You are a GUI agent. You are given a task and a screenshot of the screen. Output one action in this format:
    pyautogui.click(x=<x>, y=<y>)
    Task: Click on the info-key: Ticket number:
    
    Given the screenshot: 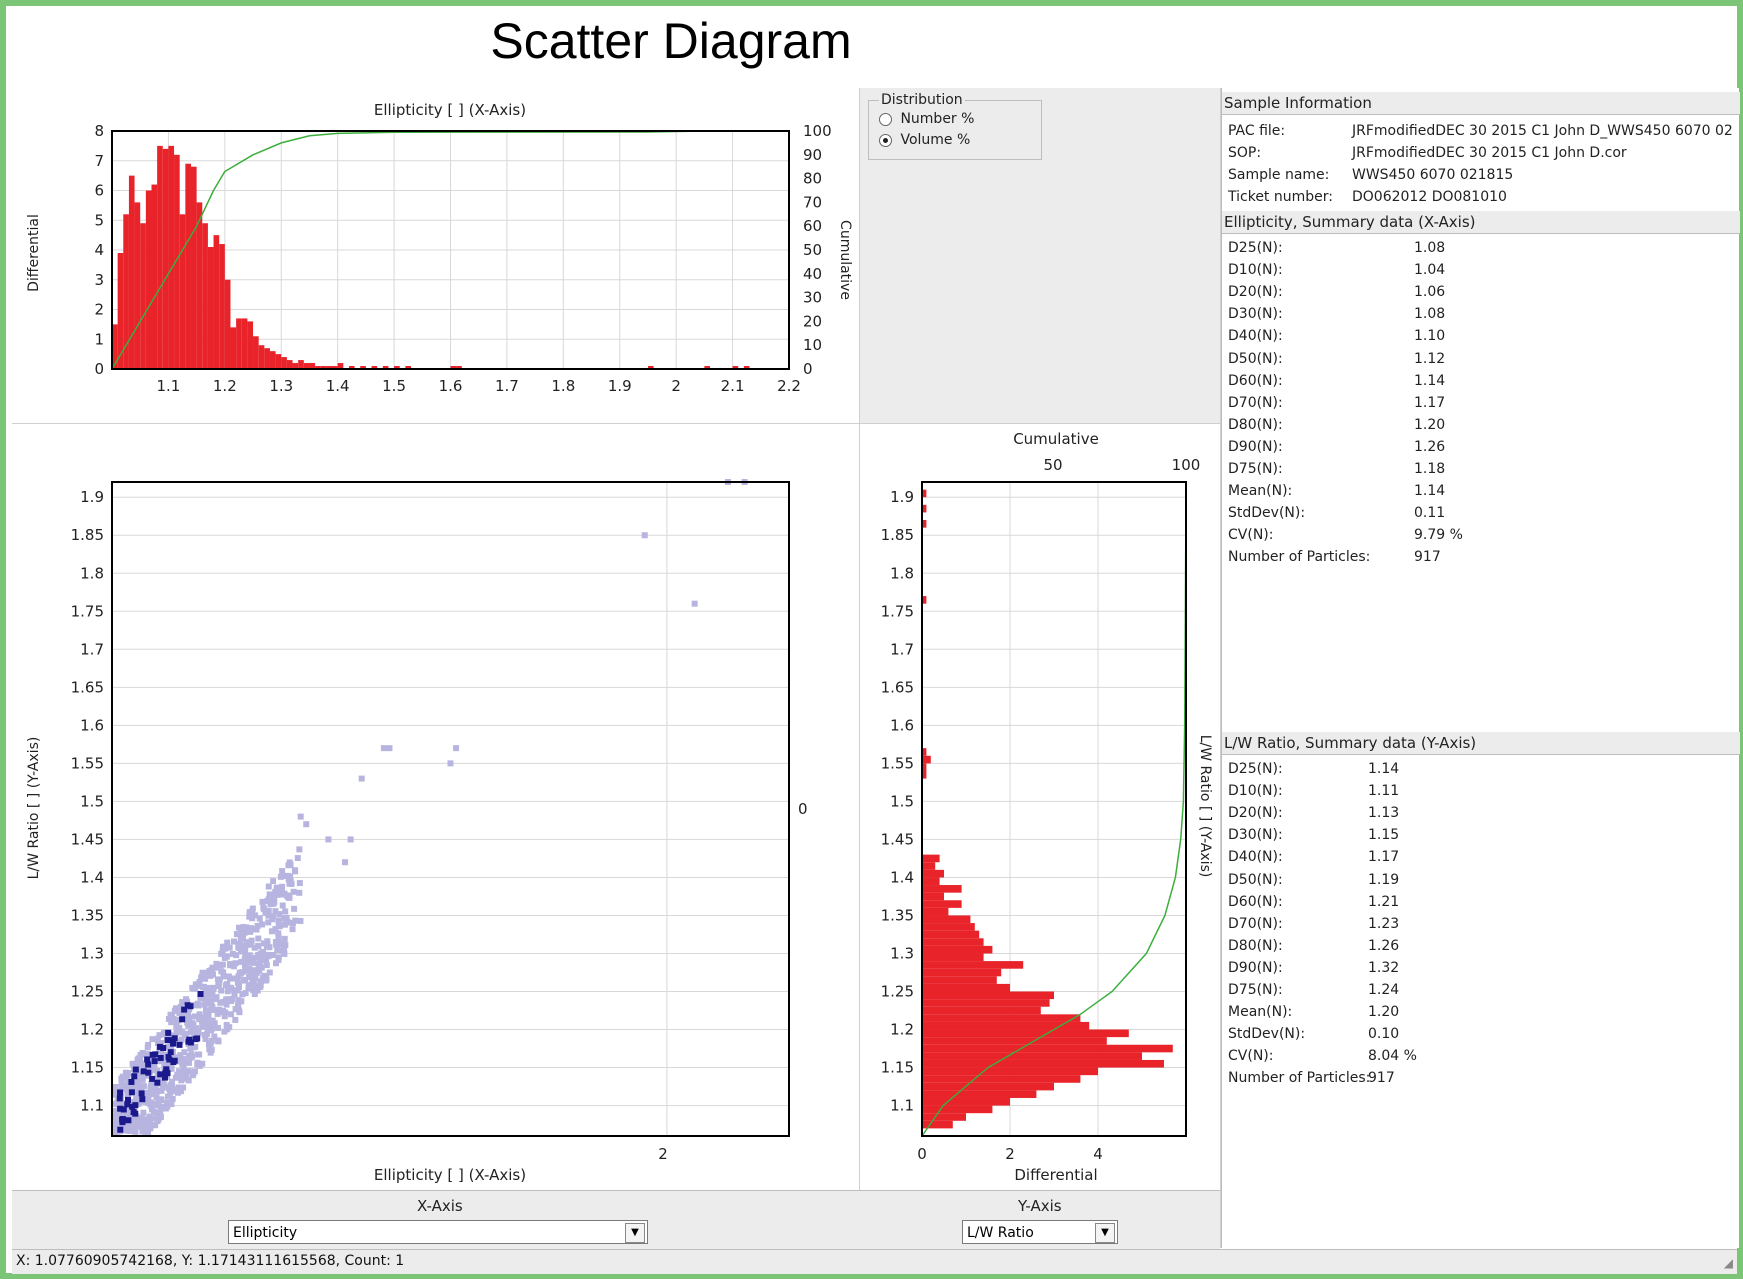 What is the action you would take?
    pyautogui.click(x=1280, y=197)
    